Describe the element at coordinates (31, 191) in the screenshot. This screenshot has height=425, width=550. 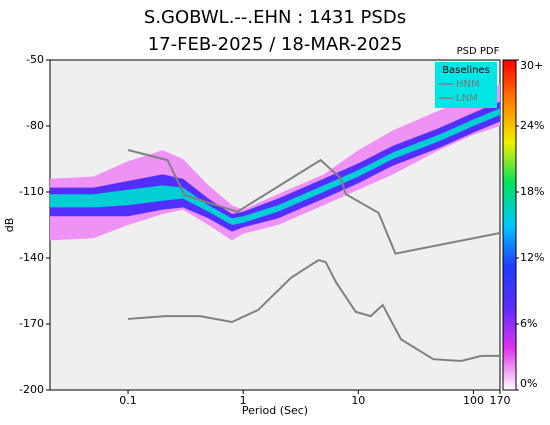
I see `y-tick-label: -110` at that location.